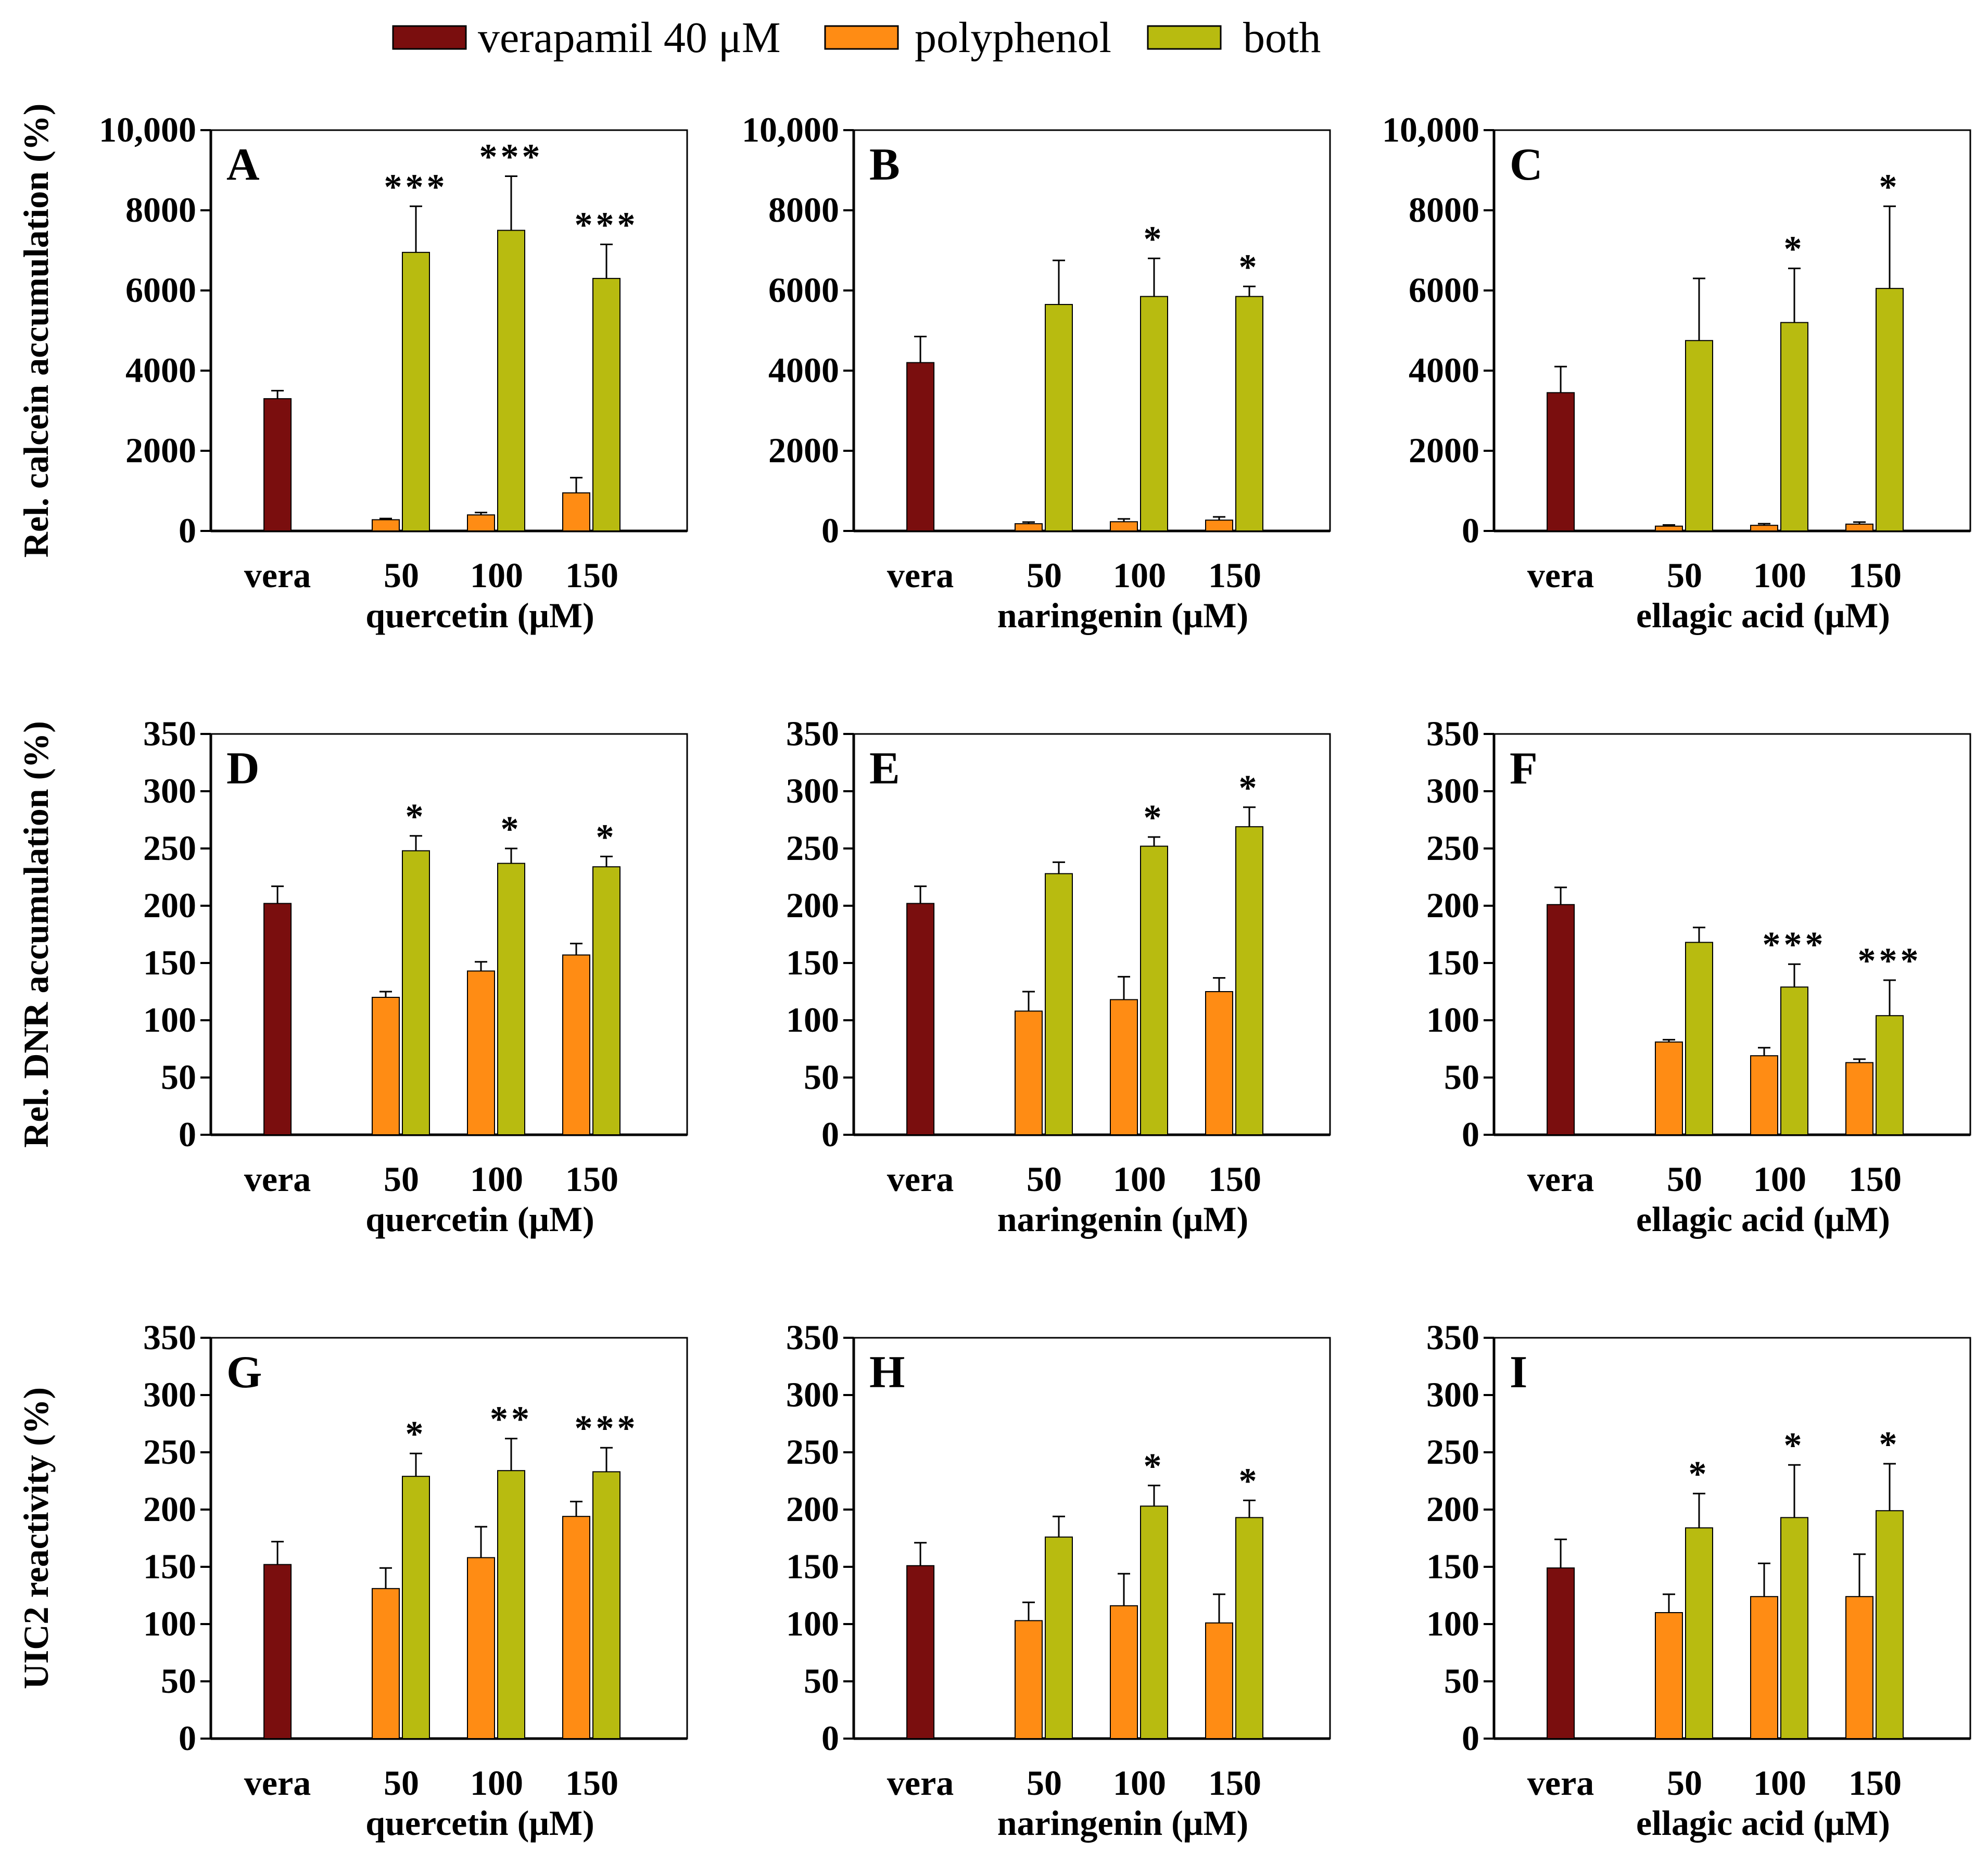  I want to click on panel-letter: G, so click(244, 1373).